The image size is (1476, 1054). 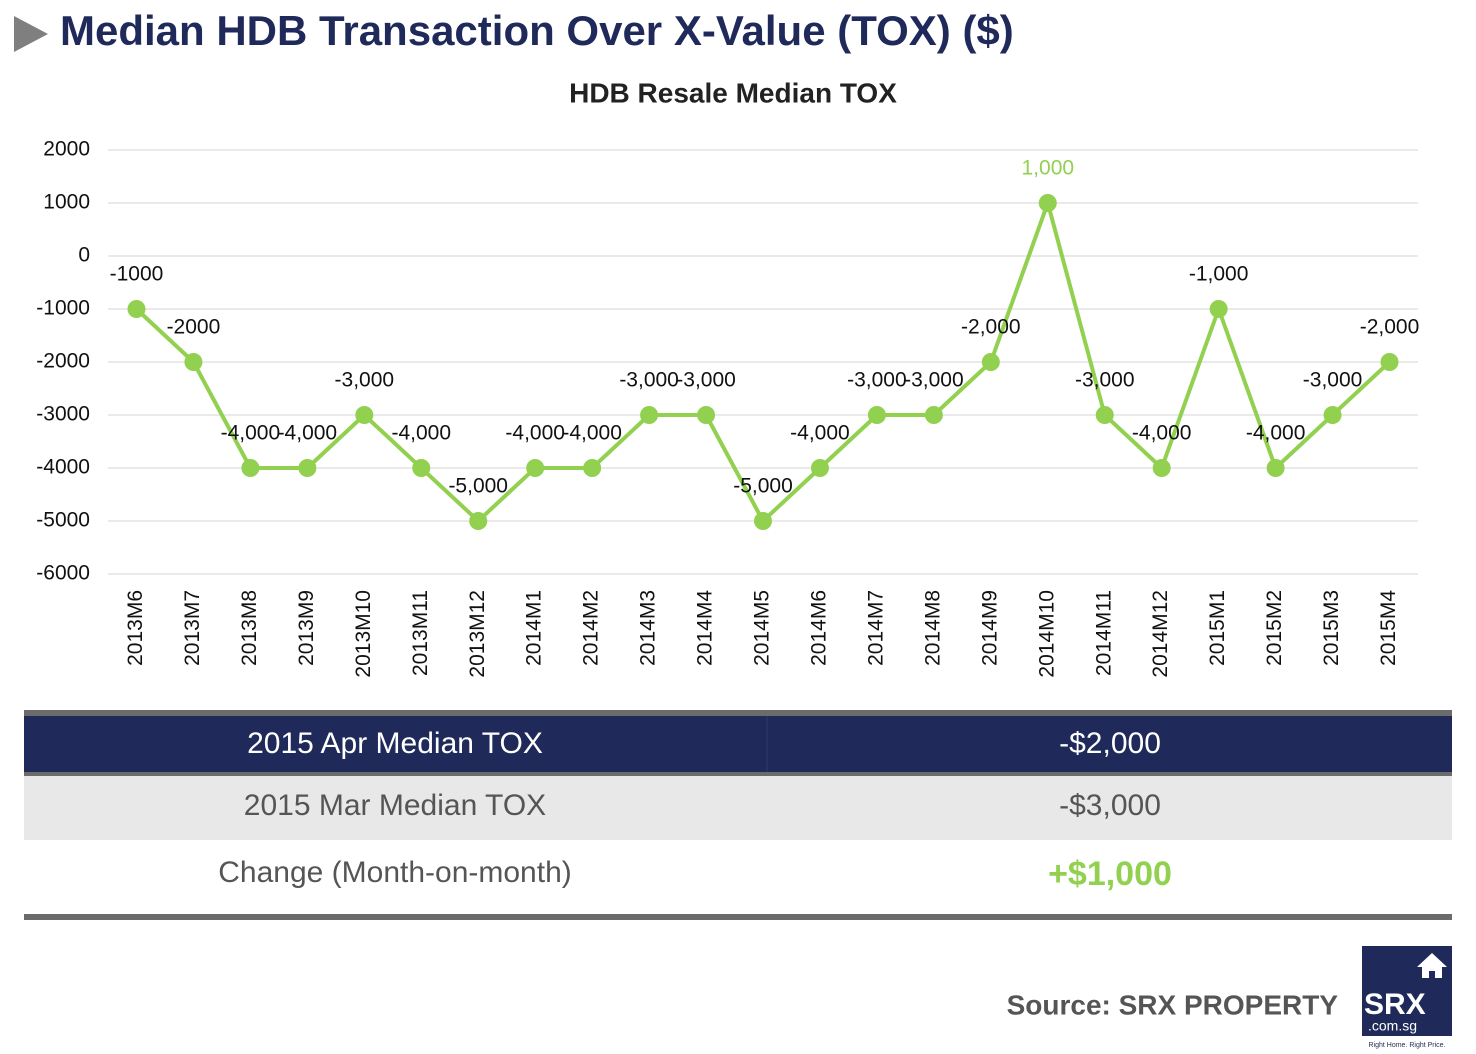 What do you see at coordinates (733, 92) in the screenshot?
I see `chart-title: HDB Resale Median TOX` at bounding box center [733, 92].